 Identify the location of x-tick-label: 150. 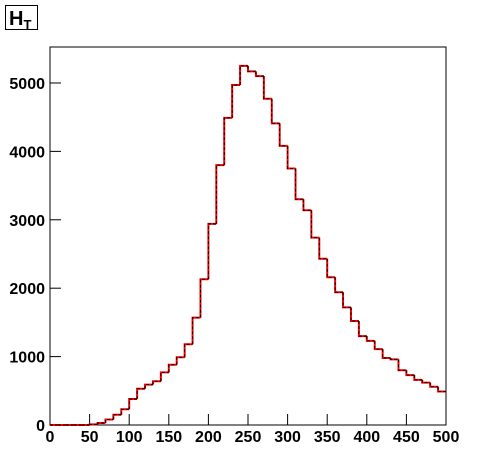
(168, 437).